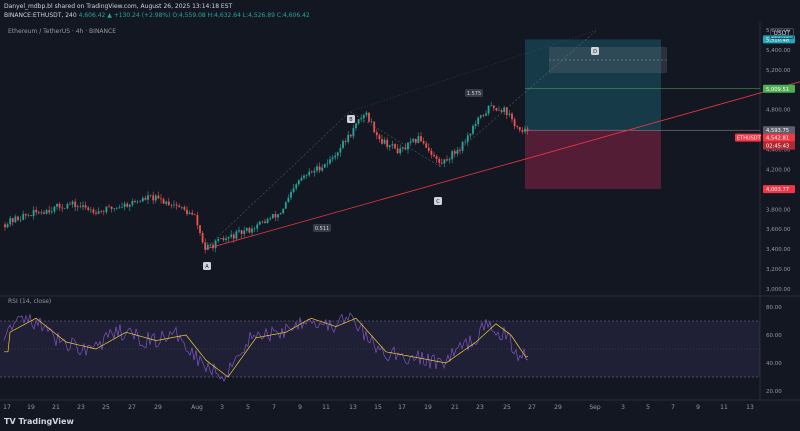  Describe the element at coordinates (750, 407) in the screenshot. I see `time-tick-label: 13` at that location.